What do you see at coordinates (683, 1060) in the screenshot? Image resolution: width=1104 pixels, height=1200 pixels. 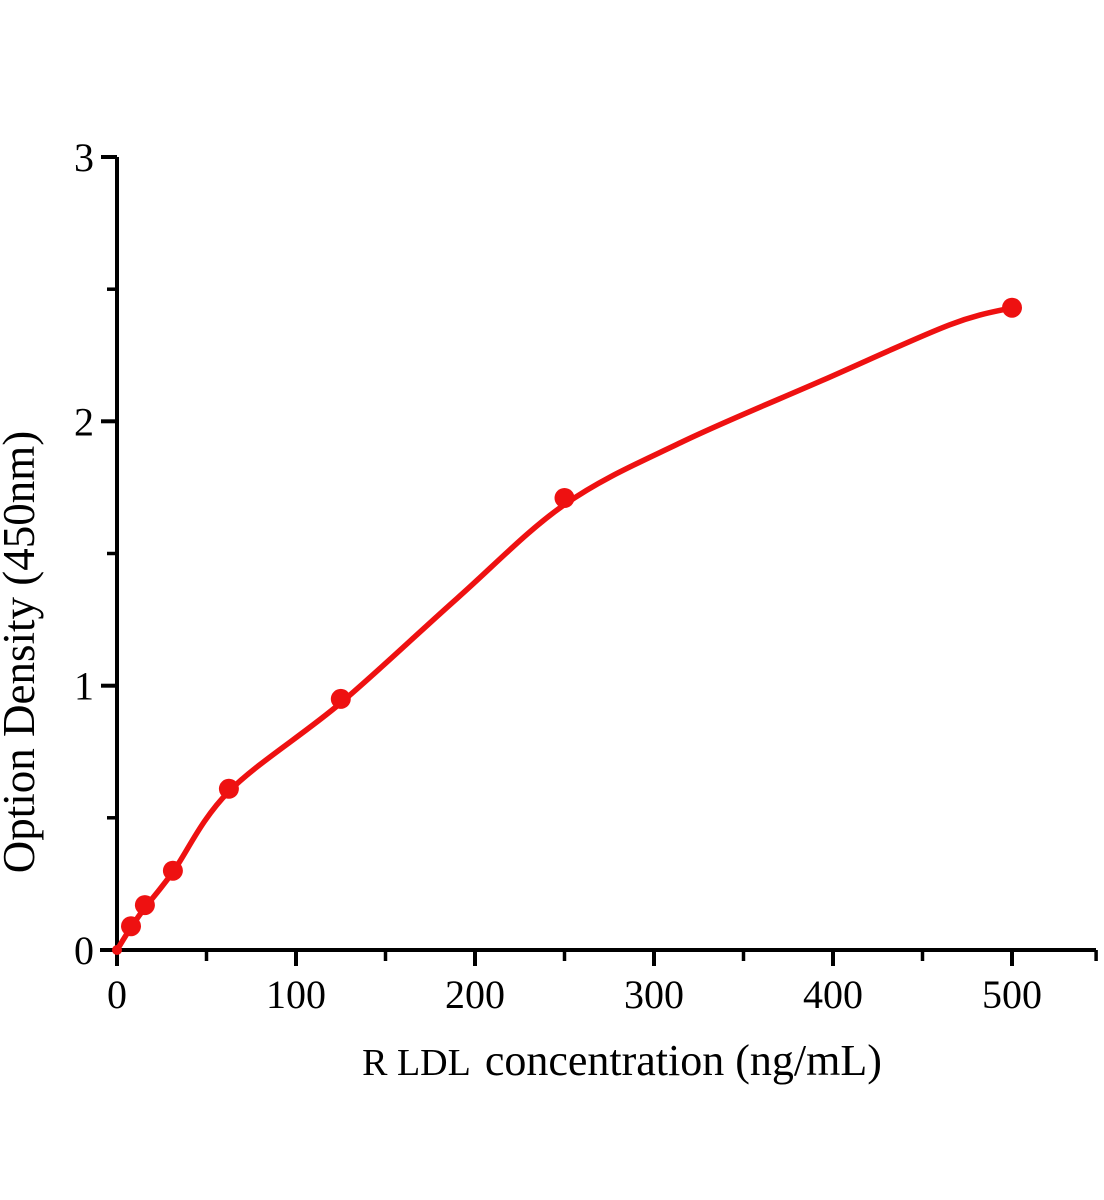 I see `x-axis-title-rest: concentration (ng/mL)` at bounding box center [683, 1060].